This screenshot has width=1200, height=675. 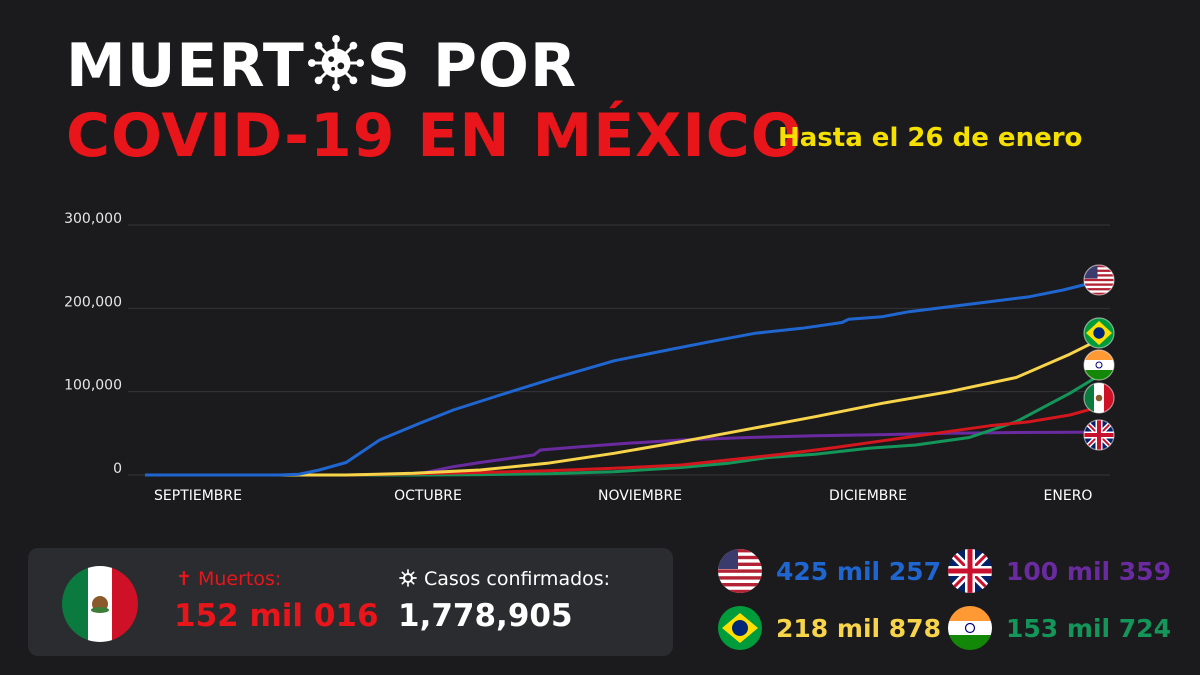 I want to click on x-tick-label: NOVIEMBRE, so click(x=640, y=496).